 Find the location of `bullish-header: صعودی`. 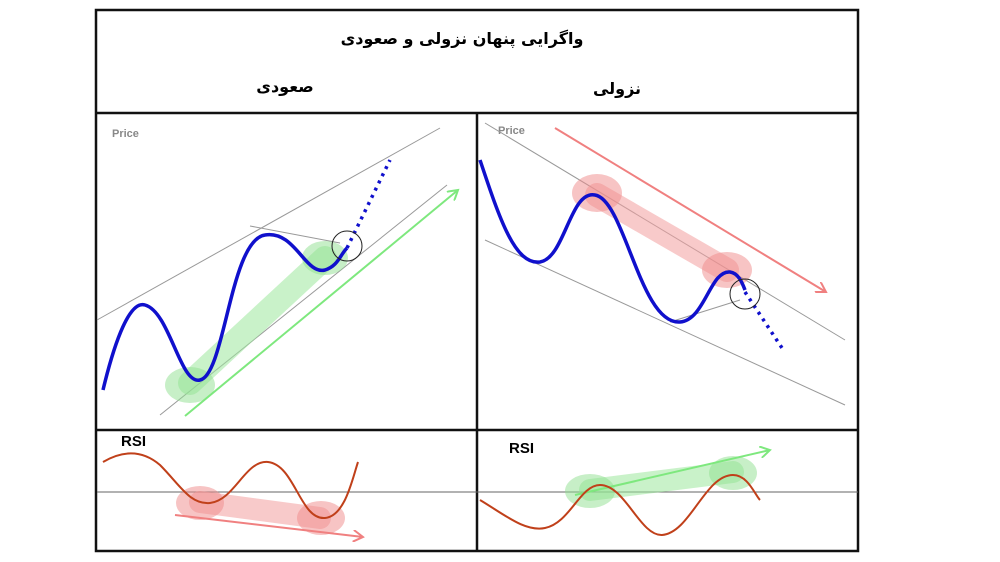

bullish-header: صعودی is located at coordinates (284, 86).